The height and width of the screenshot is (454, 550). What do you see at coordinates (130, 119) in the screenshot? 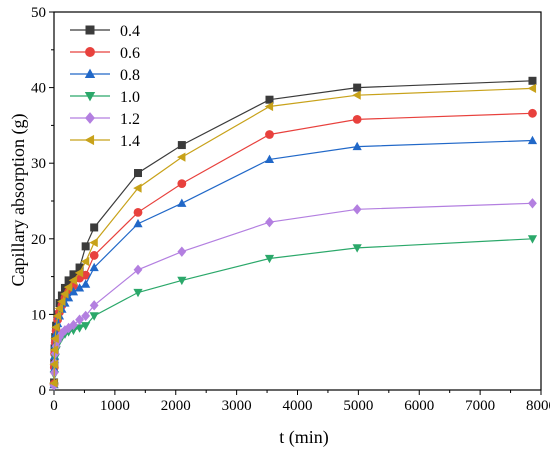
I see `legend-label: 1.2` at bounding box center [130, 119].